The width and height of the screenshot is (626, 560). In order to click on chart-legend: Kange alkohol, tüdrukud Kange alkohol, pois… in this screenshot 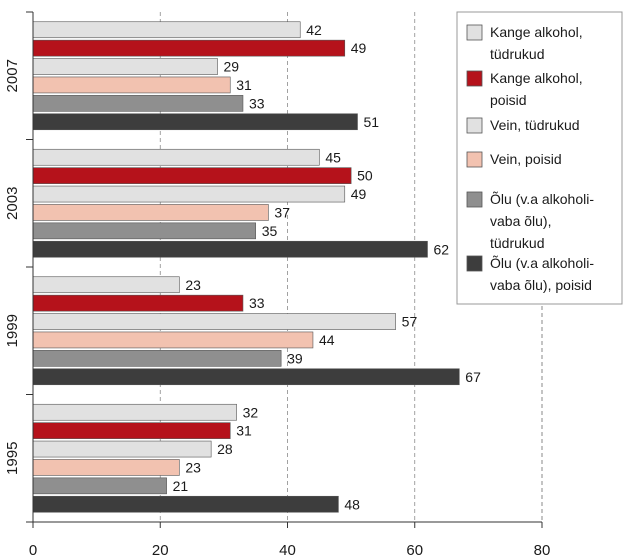, I will do `click(539, 158)`.